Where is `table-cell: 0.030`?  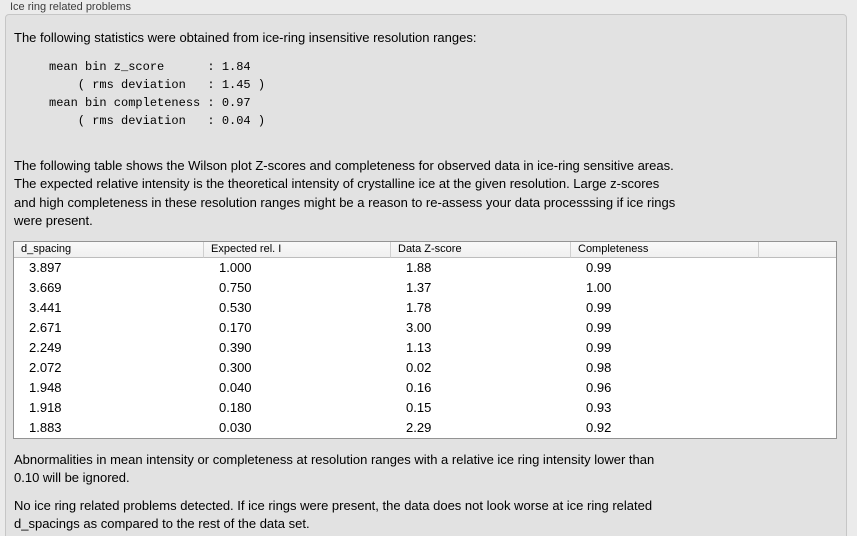 table-cell: 0.030 is located at coordinates (235, 428).